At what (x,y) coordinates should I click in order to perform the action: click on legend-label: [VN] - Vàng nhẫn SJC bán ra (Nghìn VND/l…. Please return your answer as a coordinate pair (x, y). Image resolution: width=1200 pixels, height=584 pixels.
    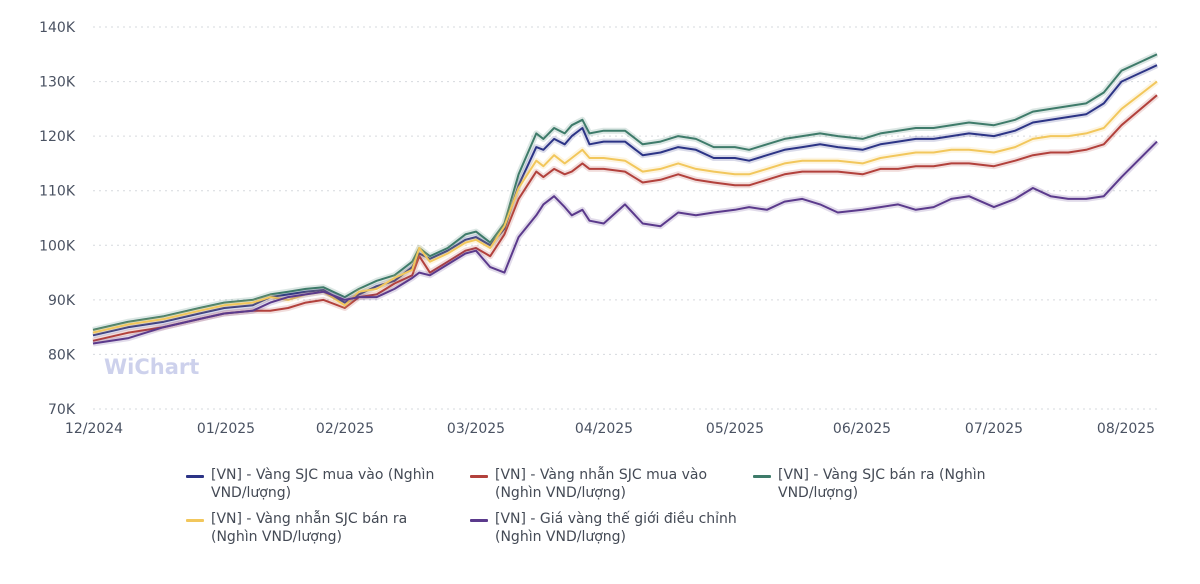
    Looking at the image, I should click on (309, 528).